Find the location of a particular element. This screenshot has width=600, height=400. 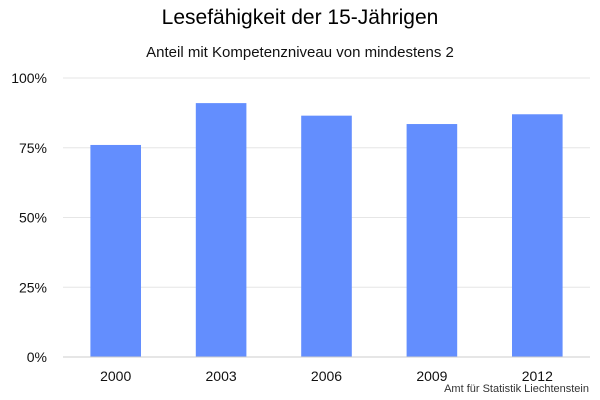

bar-2003 is located at coordinates (221, 230).